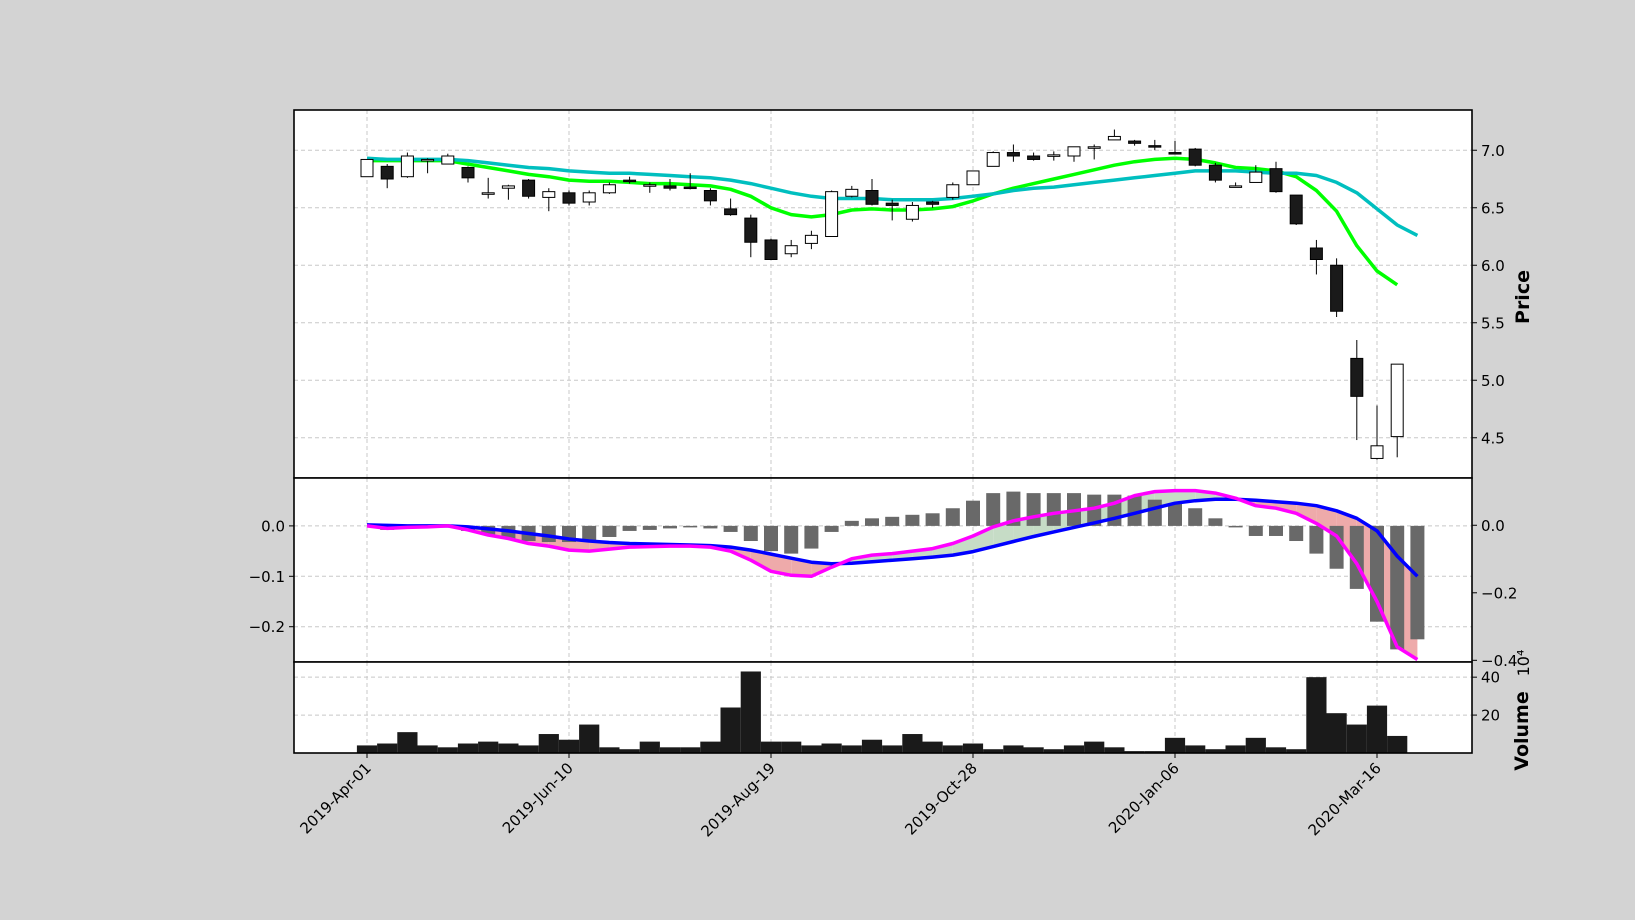 This screenshot has height=920, width=1635. I want to click on macd-tick-label-left: −0.2, so click(267, 627).